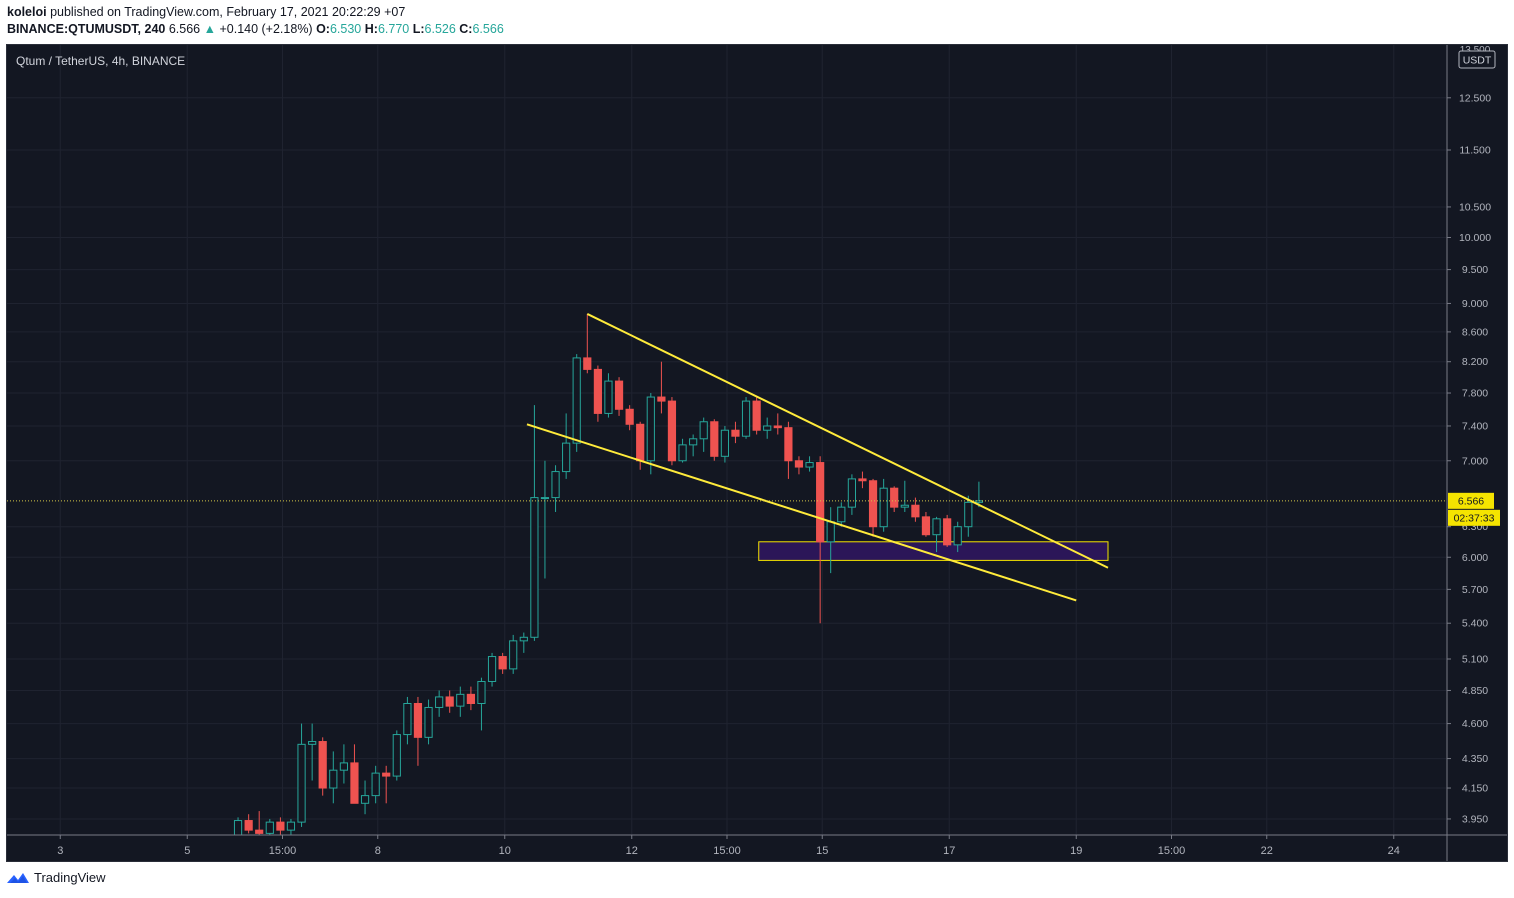 This screenshot has height=898, width=1514. I want to click on x-tick-label: 15, so click(822, 851).